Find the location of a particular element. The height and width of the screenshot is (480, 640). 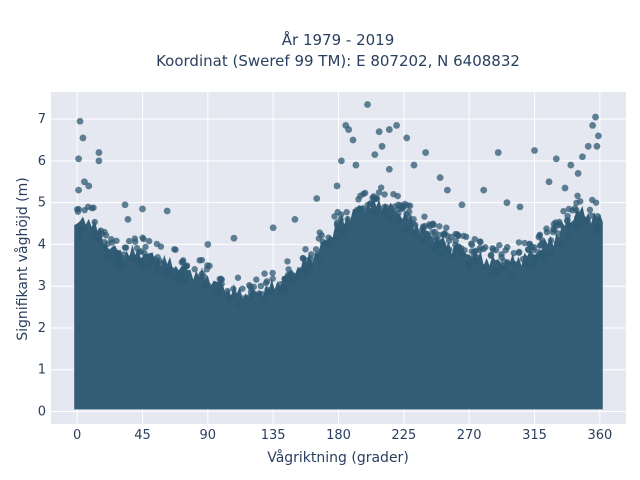

y-axis-ticks: 0 1 2 3 4 5 6 7 is located at coordinates (42, 265).